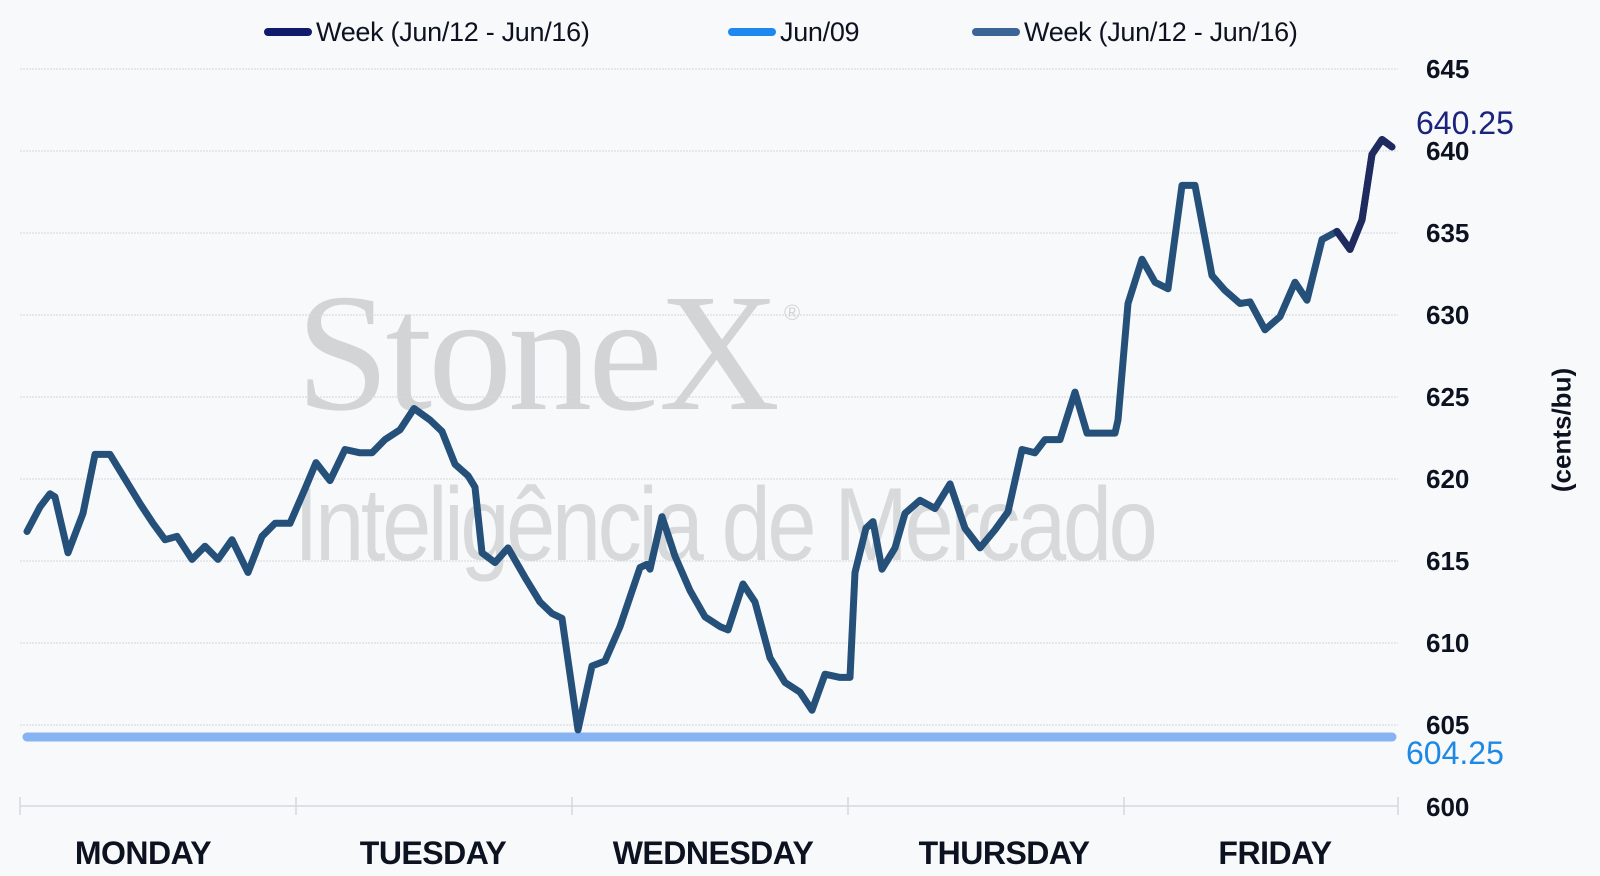  What do you see at coordinates (1448, 397) in the screenshot?
I see `y-tick: 625` at bounding box center [1448, 397].